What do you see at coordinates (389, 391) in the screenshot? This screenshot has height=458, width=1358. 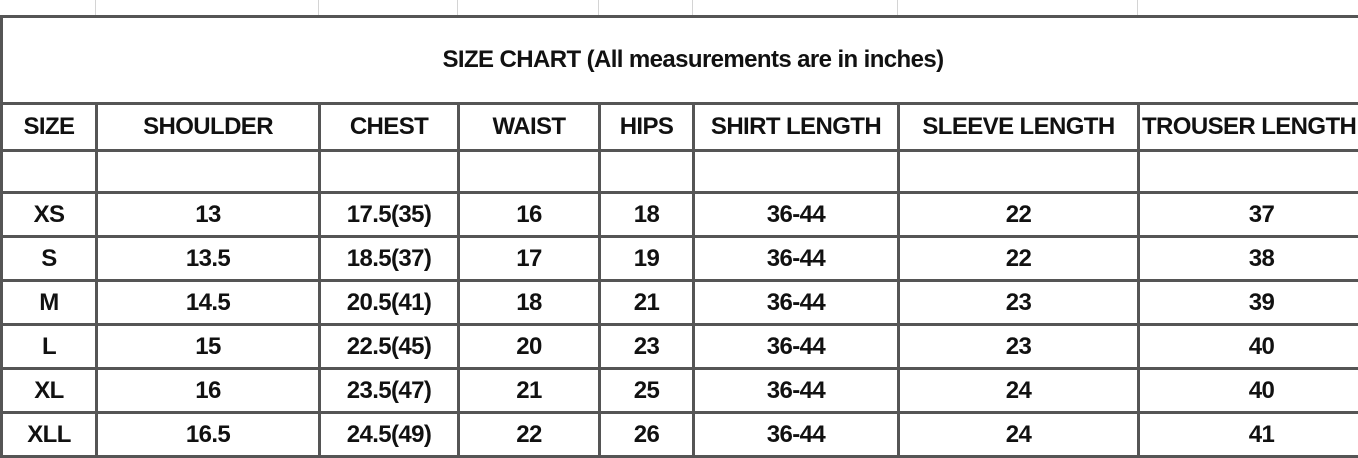 I see `cell-chest: 23.5(47)` at bounding box center [389, 391].